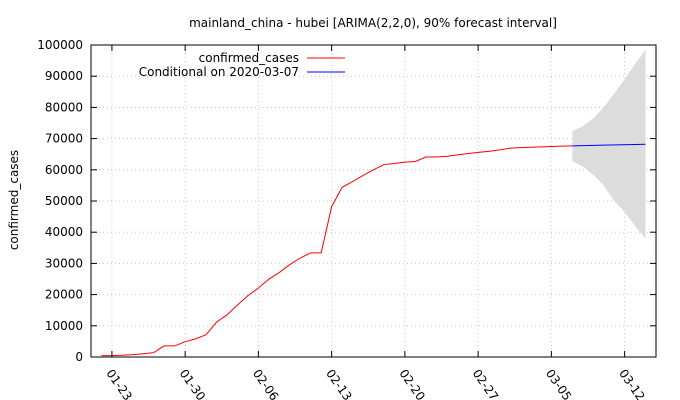  Describe the element at coordinates (485, 383) in the screenshot. I see `x-tick-label: 02-27` at that location.